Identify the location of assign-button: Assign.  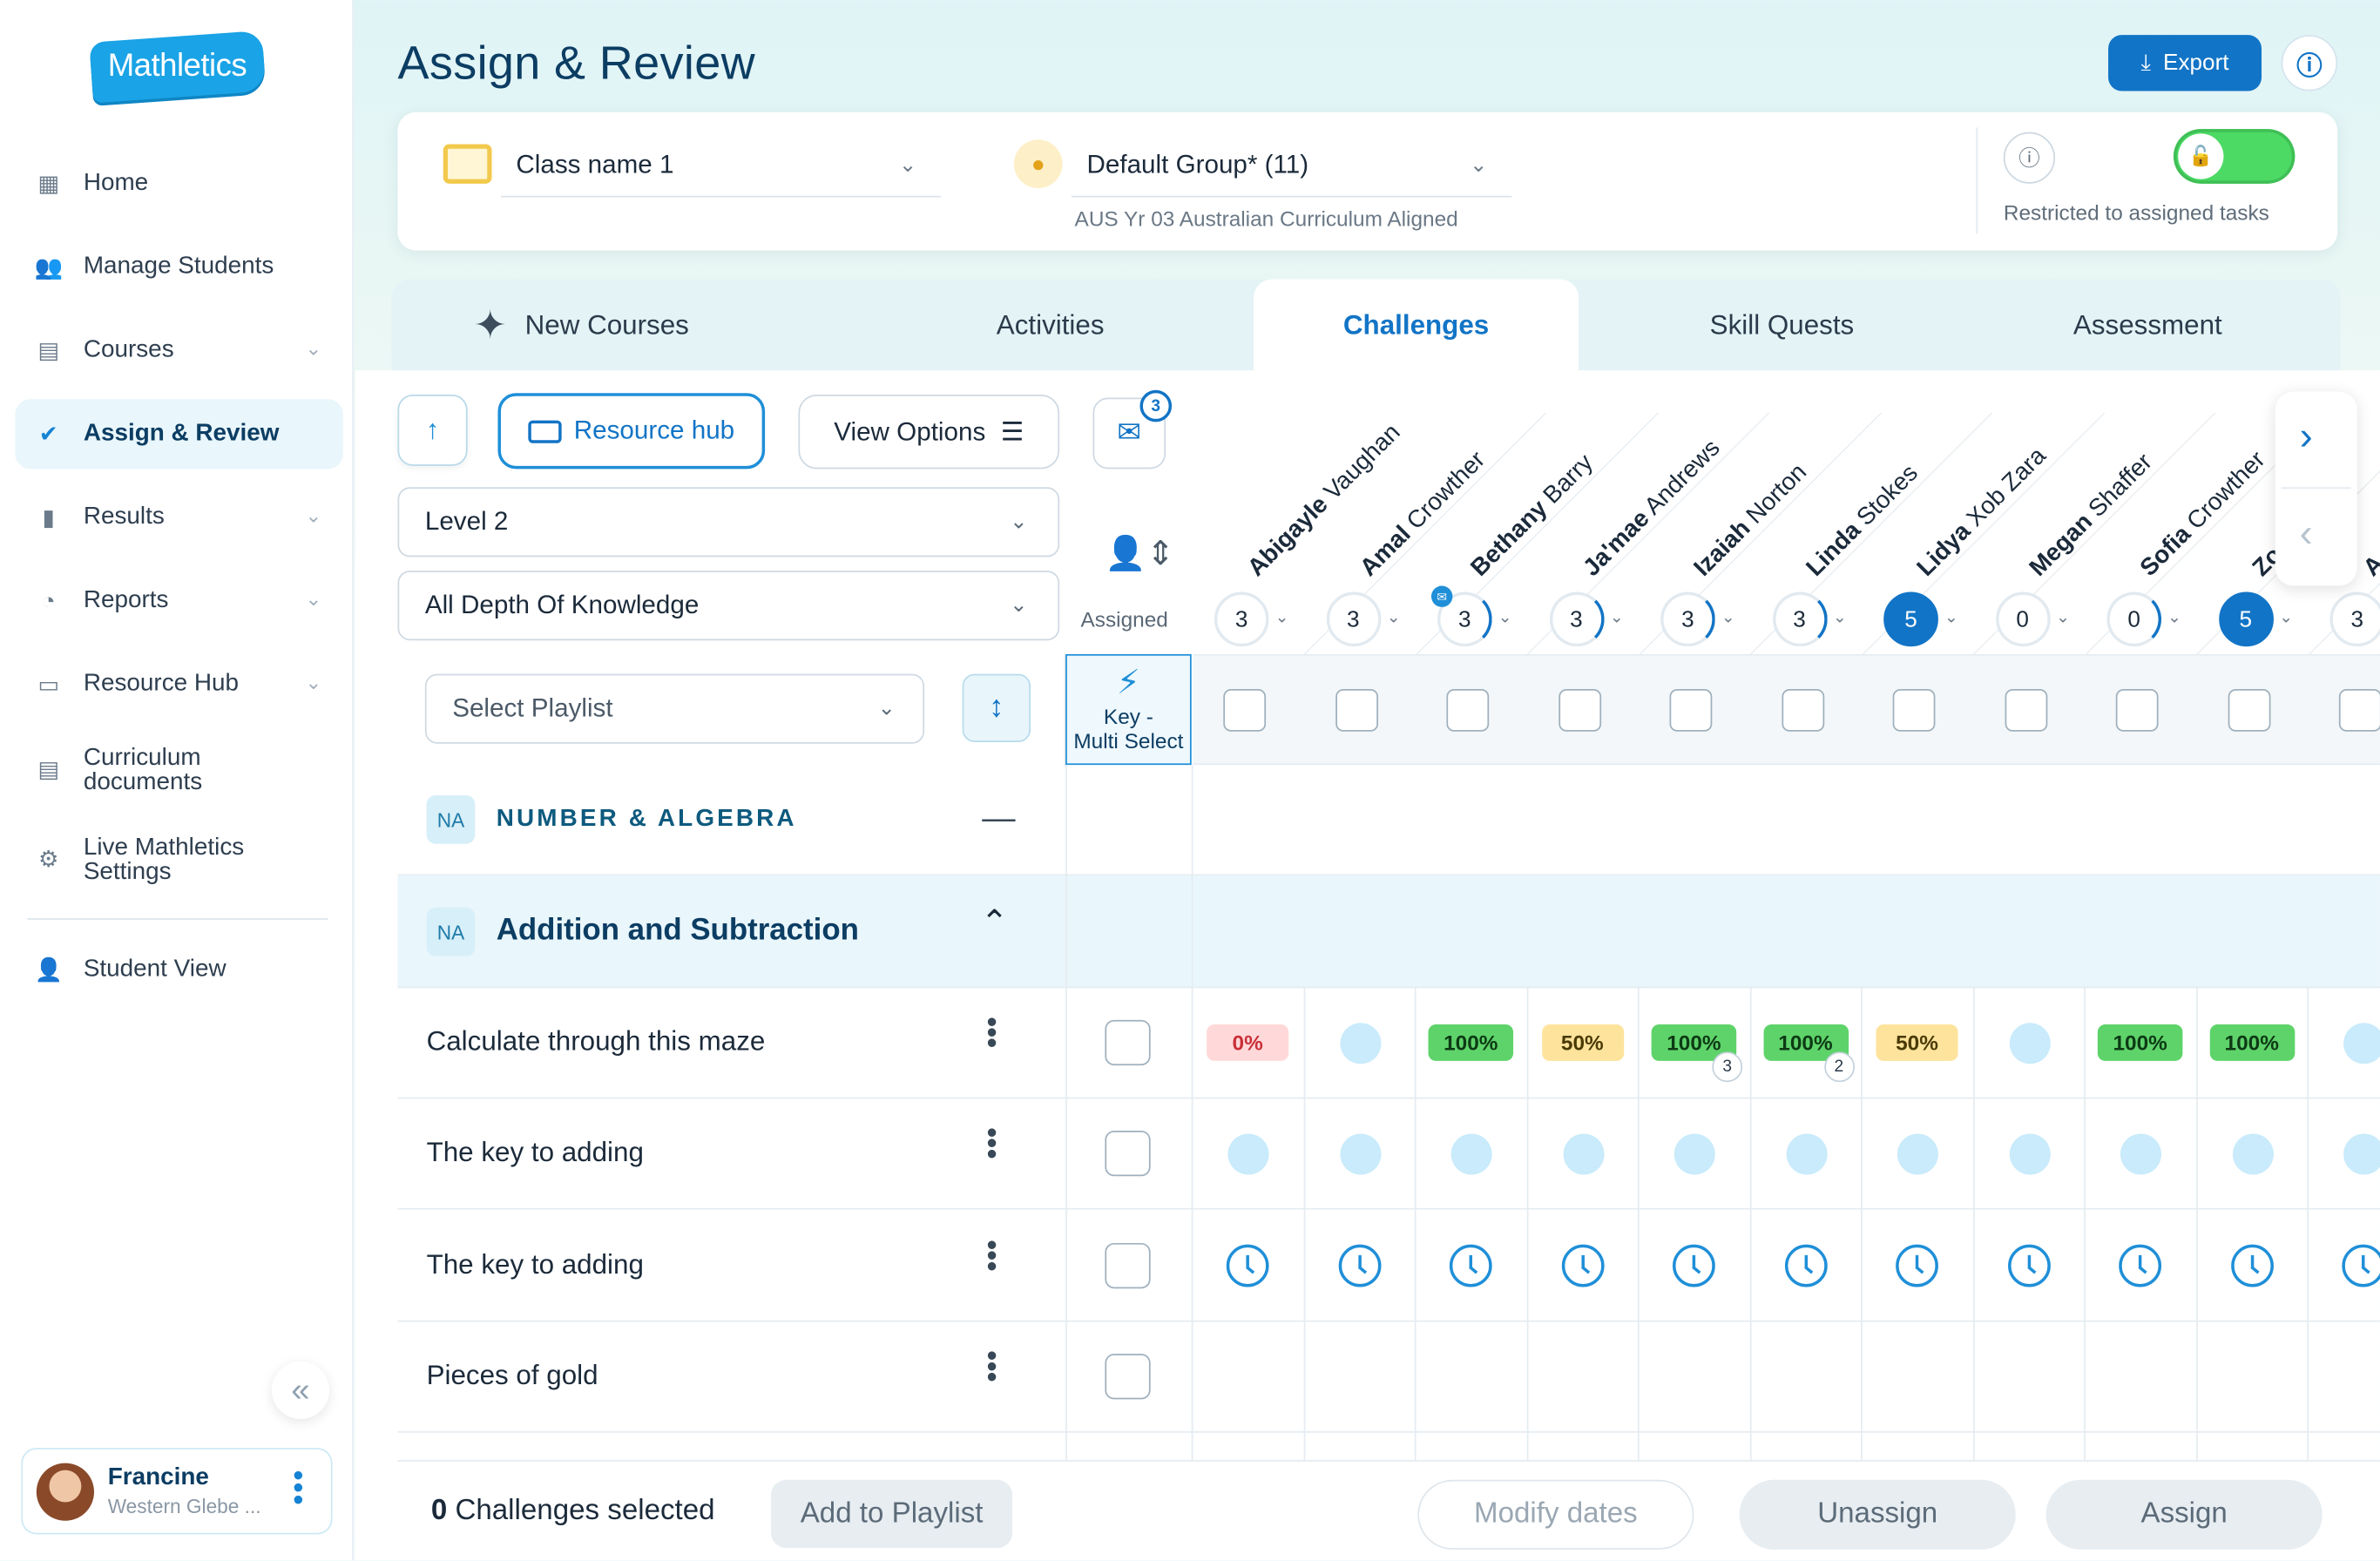
(2184, 1514).